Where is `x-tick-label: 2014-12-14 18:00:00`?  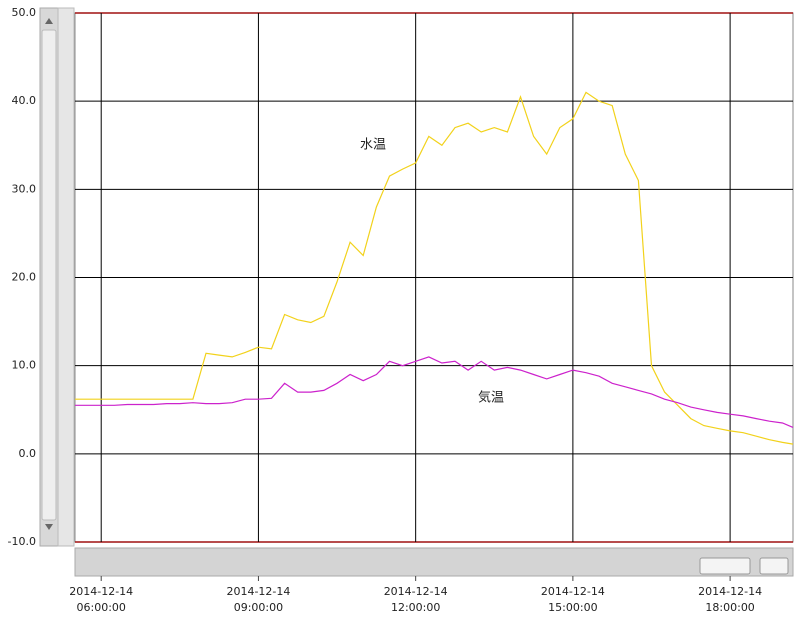
x-tick-label: 2014-12-14 18:00:00 is located at coordinates (730, 599).